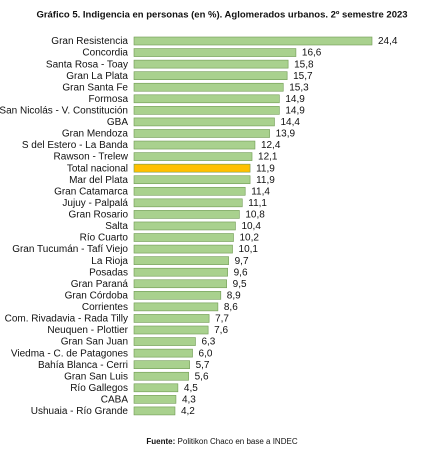 This screenshot has height=453, width=440. I want to click on category-label: Neuquen - Plottier, so click(87, 330).